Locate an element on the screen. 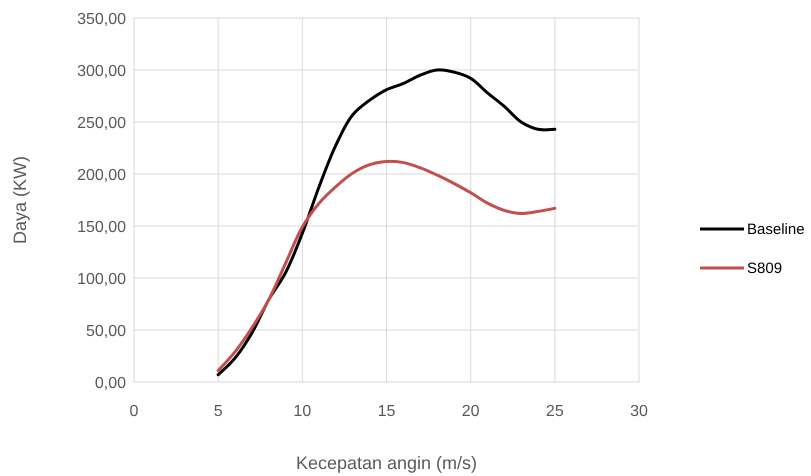 The height and width of the screenshot is (476, 811). y-axis-title: Daya (KW) is located at coordinates (20, 200).